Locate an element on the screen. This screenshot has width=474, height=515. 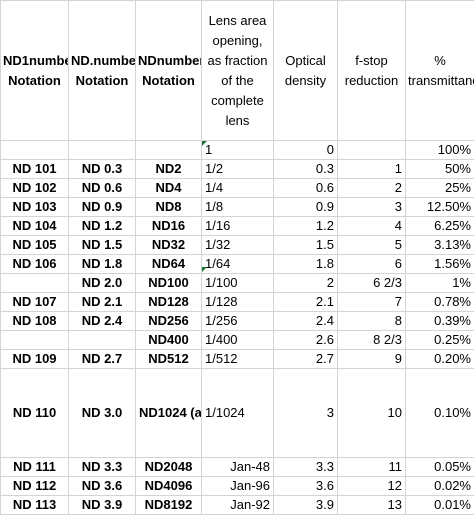
cell-fstop-reduction: 9 is located at coordinates (371, 359).